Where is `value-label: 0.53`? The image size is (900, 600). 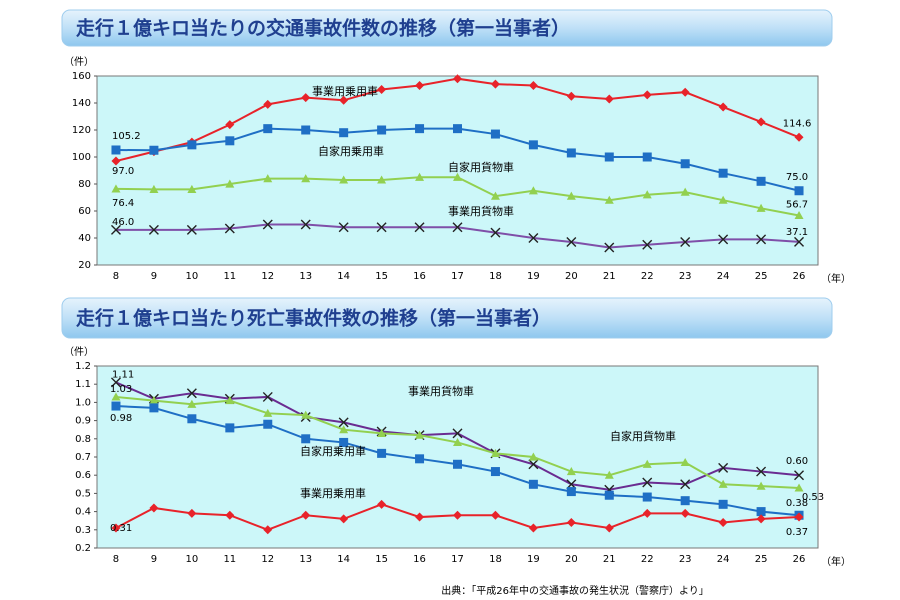 value-label: 0.53 is located at coordinates (813, 497).